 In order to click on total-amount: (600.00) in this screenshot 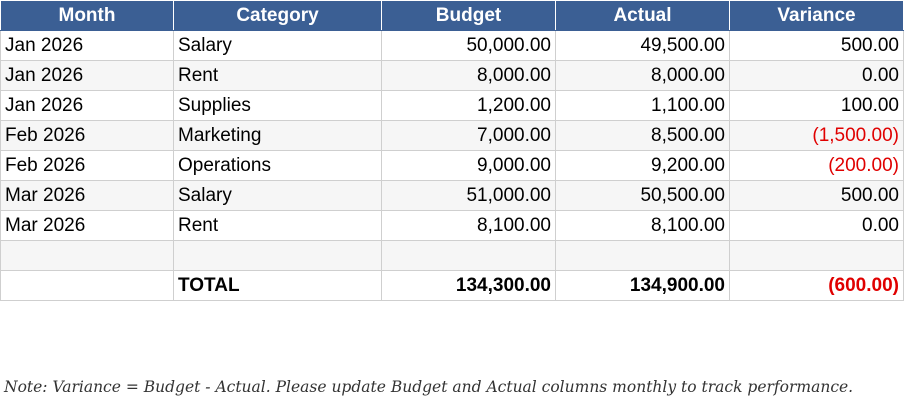, I will do `click(816, 285)`.